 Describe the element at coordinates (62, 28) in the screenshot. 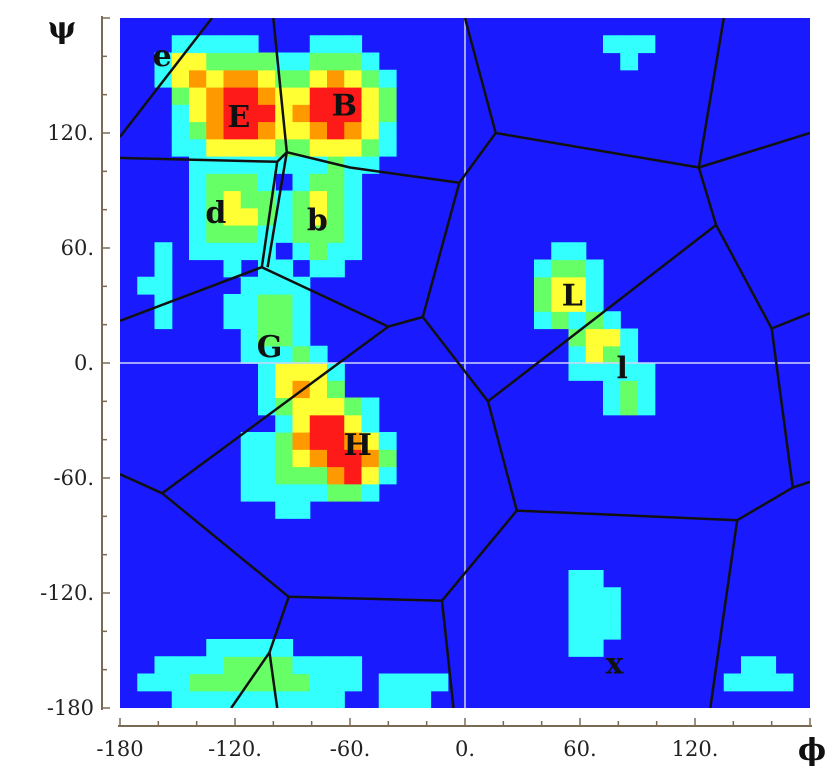

I see `y-axis-label: ψ` at that location.